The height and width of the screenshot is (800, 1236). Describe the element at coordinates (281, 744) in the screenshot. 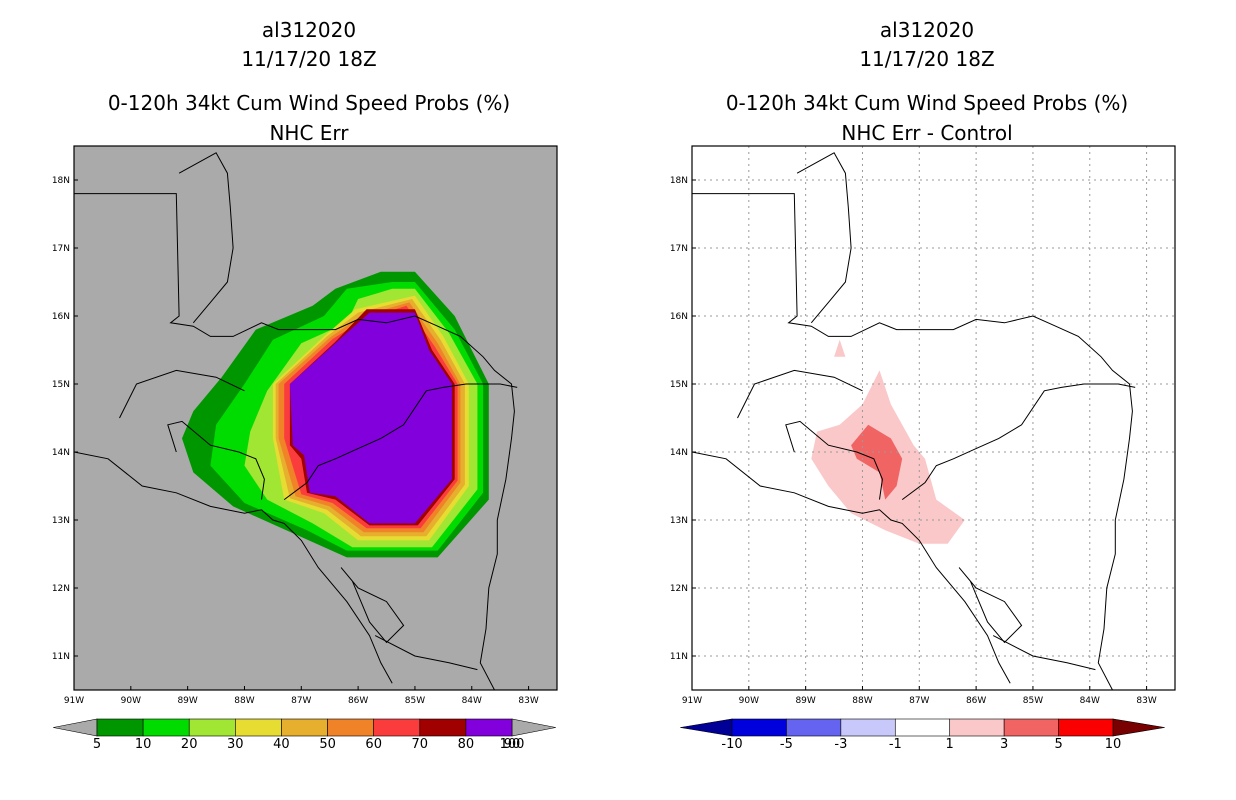

I see `colorbar-label: 40` at that location.